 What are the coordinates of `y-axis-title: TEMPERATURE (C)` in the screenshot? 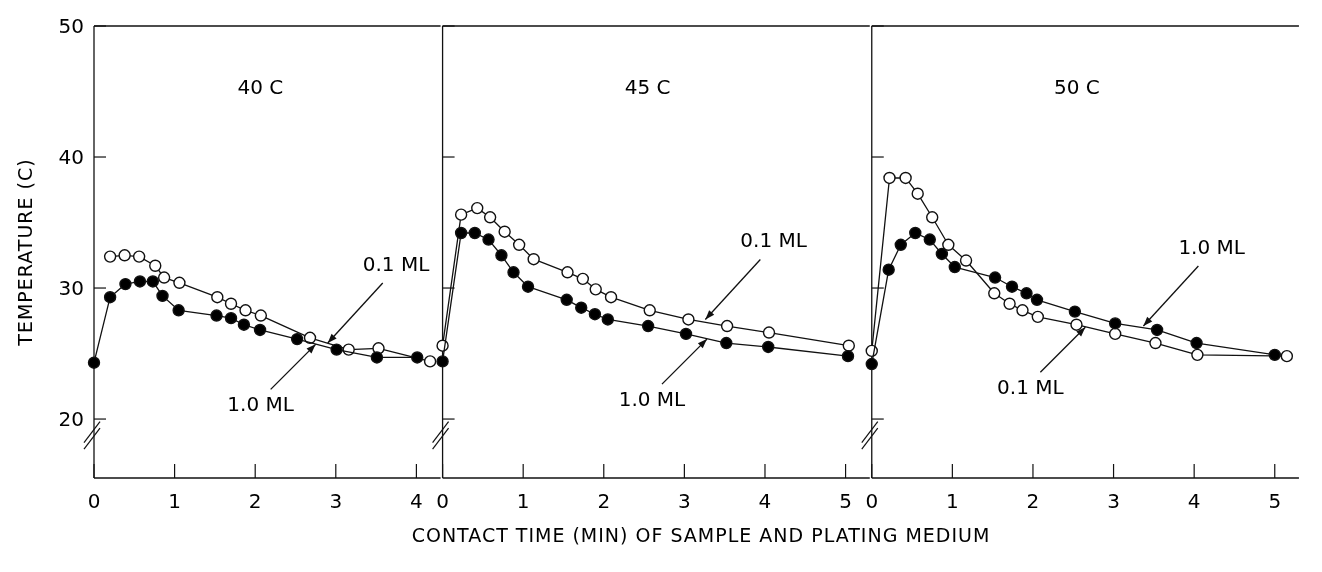 It's located at (25, 252).